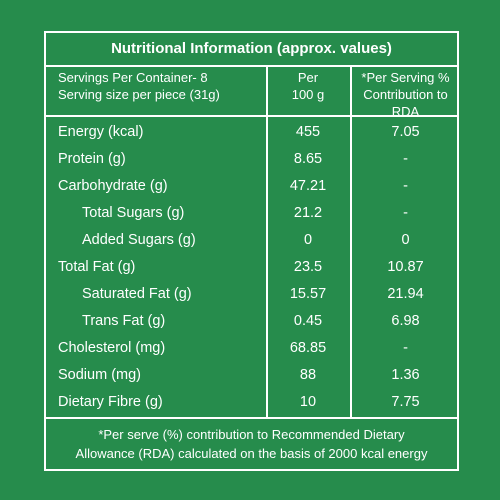 This screenshot has width=500, height=500. Describe the element at coordinates (251, 186) in the screenshot. I see `table-row: Carbohydrate (g) 47.21 -` at that location.